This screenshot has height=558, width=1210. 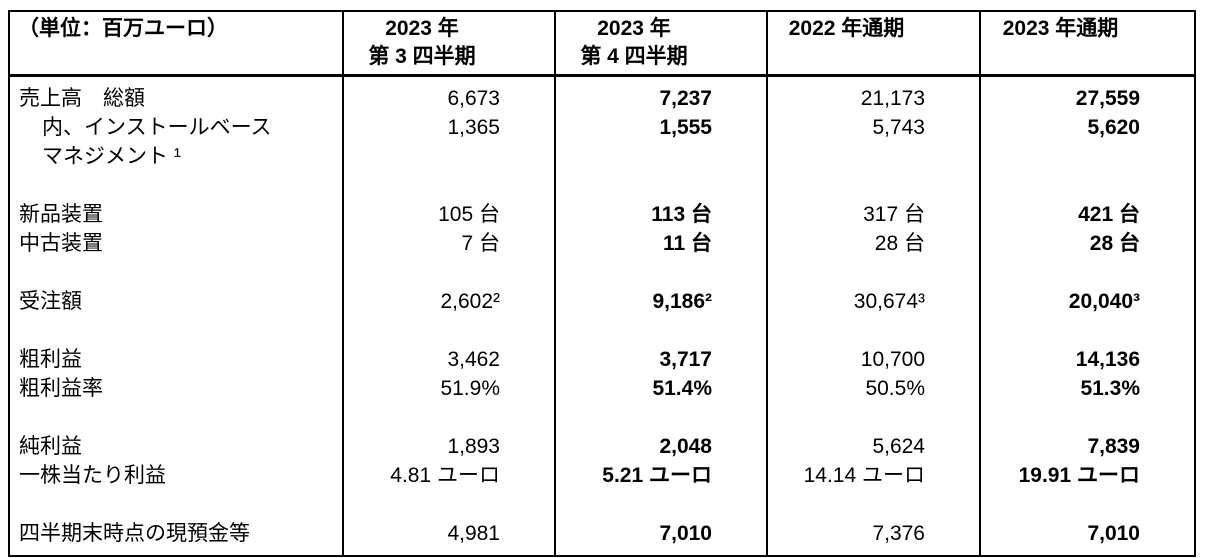 What do you see at coordinates (176, 537) in the screenshot?
I see `row-label: 四半期末時点の現預金等` at bounding box center [176, 537].